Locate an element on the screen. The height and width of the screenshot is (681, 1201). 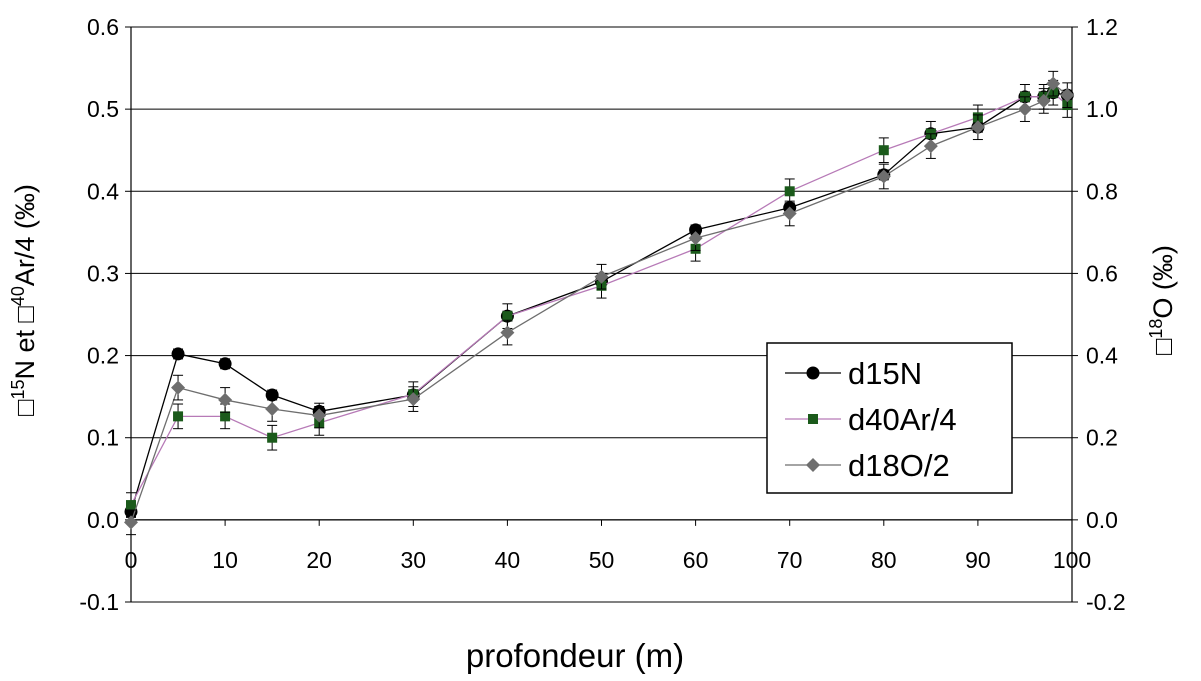
y-right-title-sup: 18 is located at coordinates (1156, 329).